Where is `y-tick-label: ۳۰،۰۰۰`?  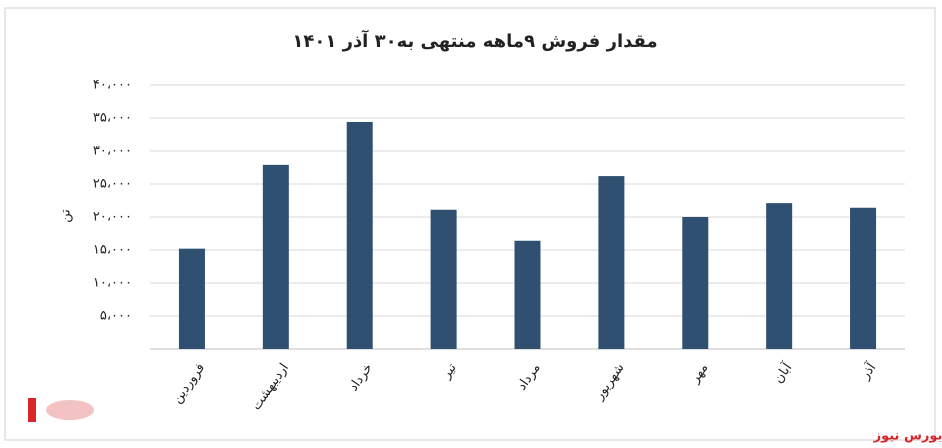 y-tick-label: ۳۰،۰۰۰ is located at coordinates (112, 151).